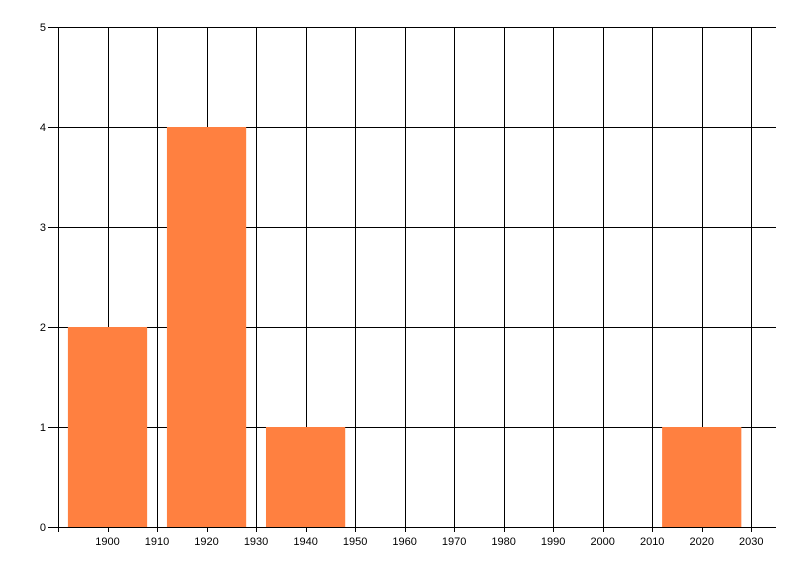 This screenshot has height=581, width=800. I want to click on y-tick-label: 5, so click(43, 28).